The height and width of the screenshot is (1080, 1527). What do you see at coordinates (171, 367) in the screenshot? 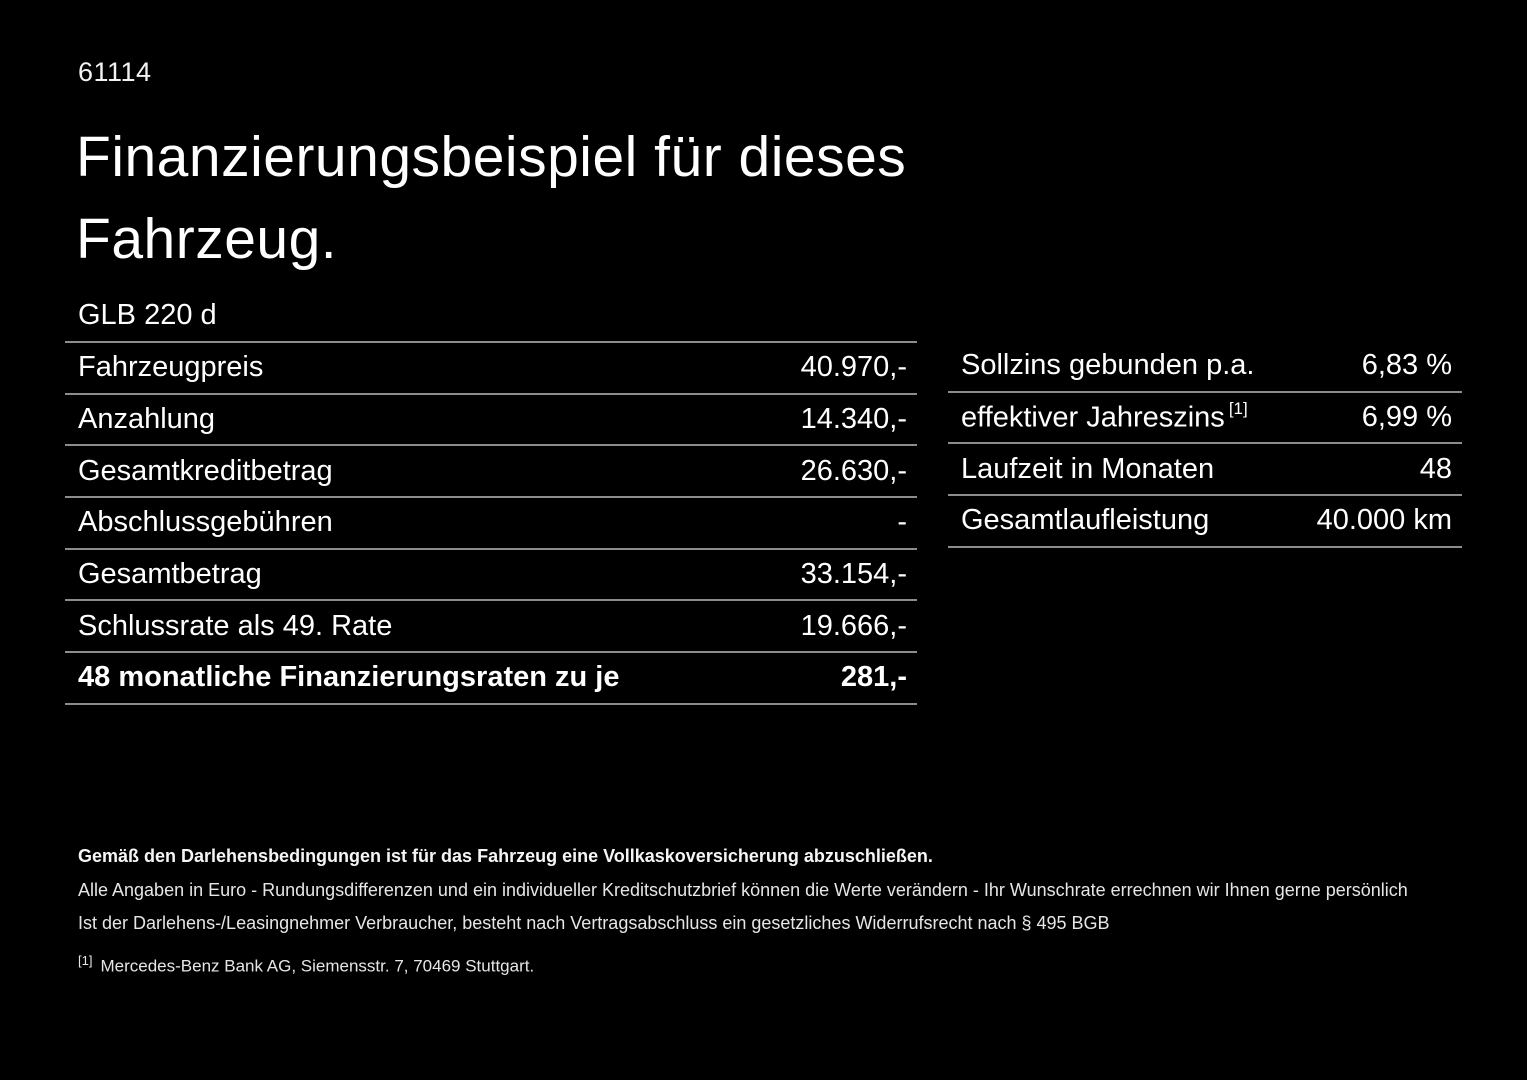
I see `row-label: Fahrzeugpreis` at bounding box center [171, 367].